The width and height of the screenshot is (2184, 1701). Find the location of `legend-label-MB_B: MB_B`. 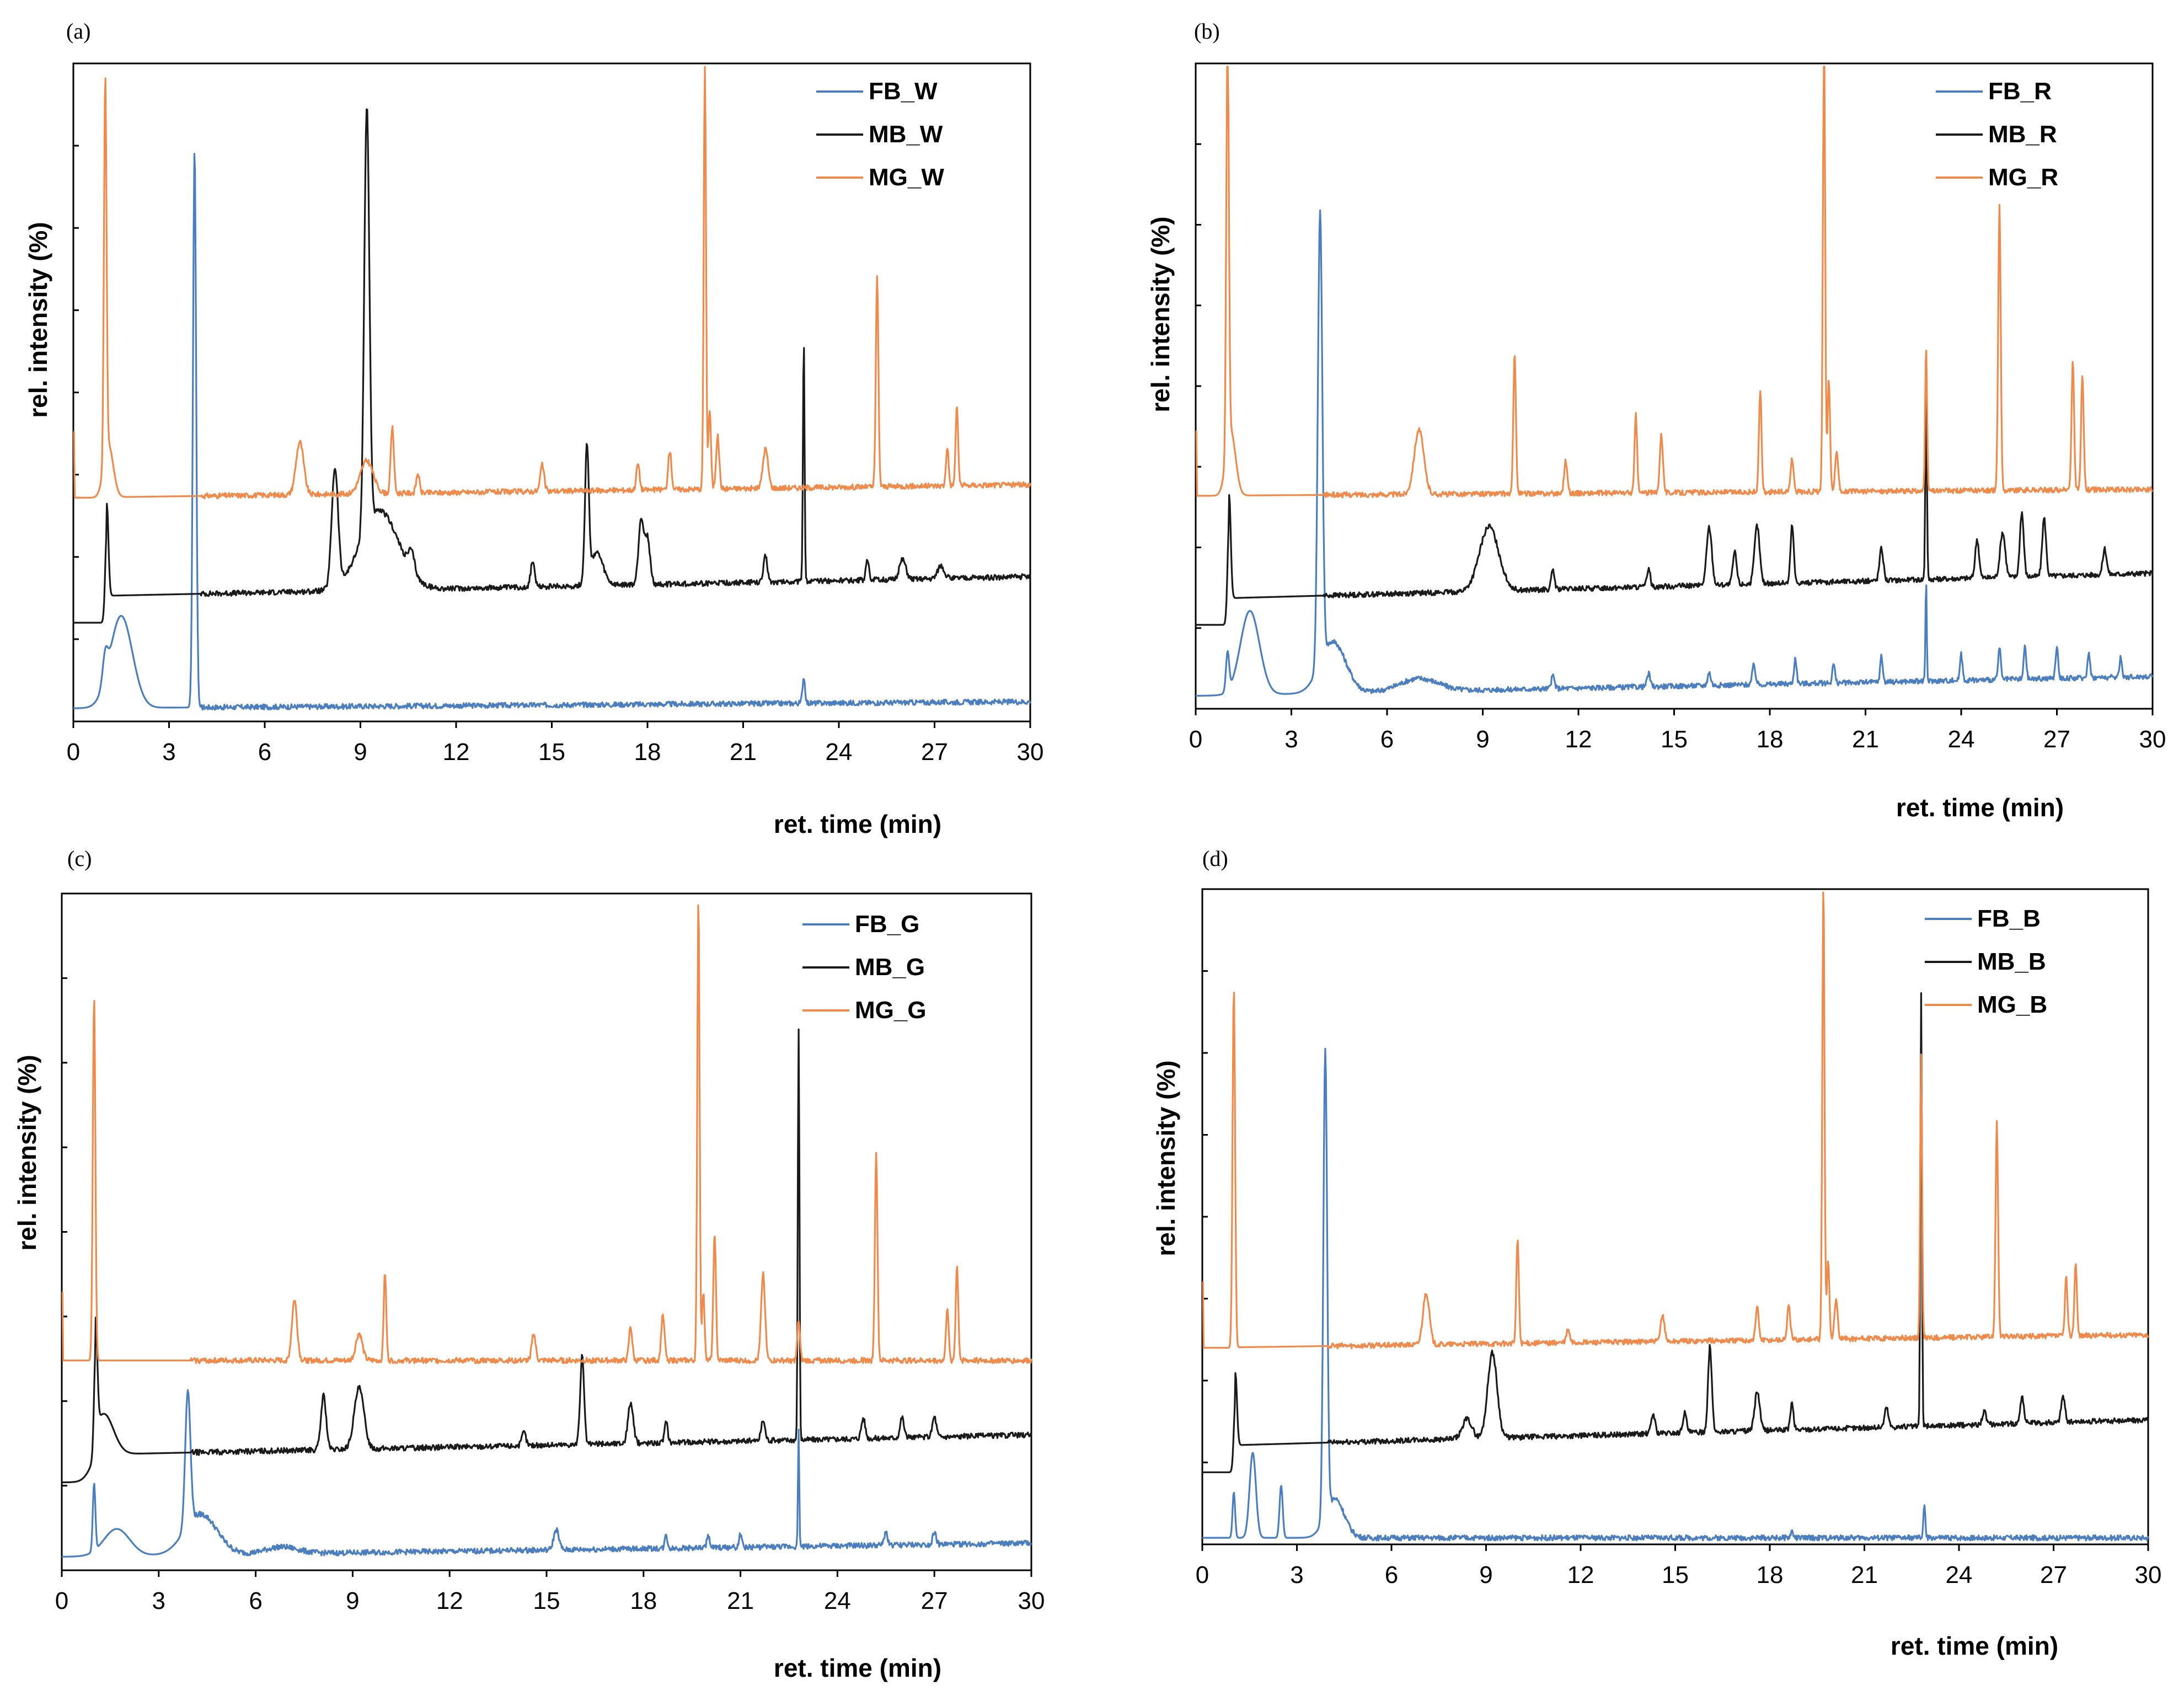

legend-label-MB_B: MB_B is located at coordinates (2011, 961).